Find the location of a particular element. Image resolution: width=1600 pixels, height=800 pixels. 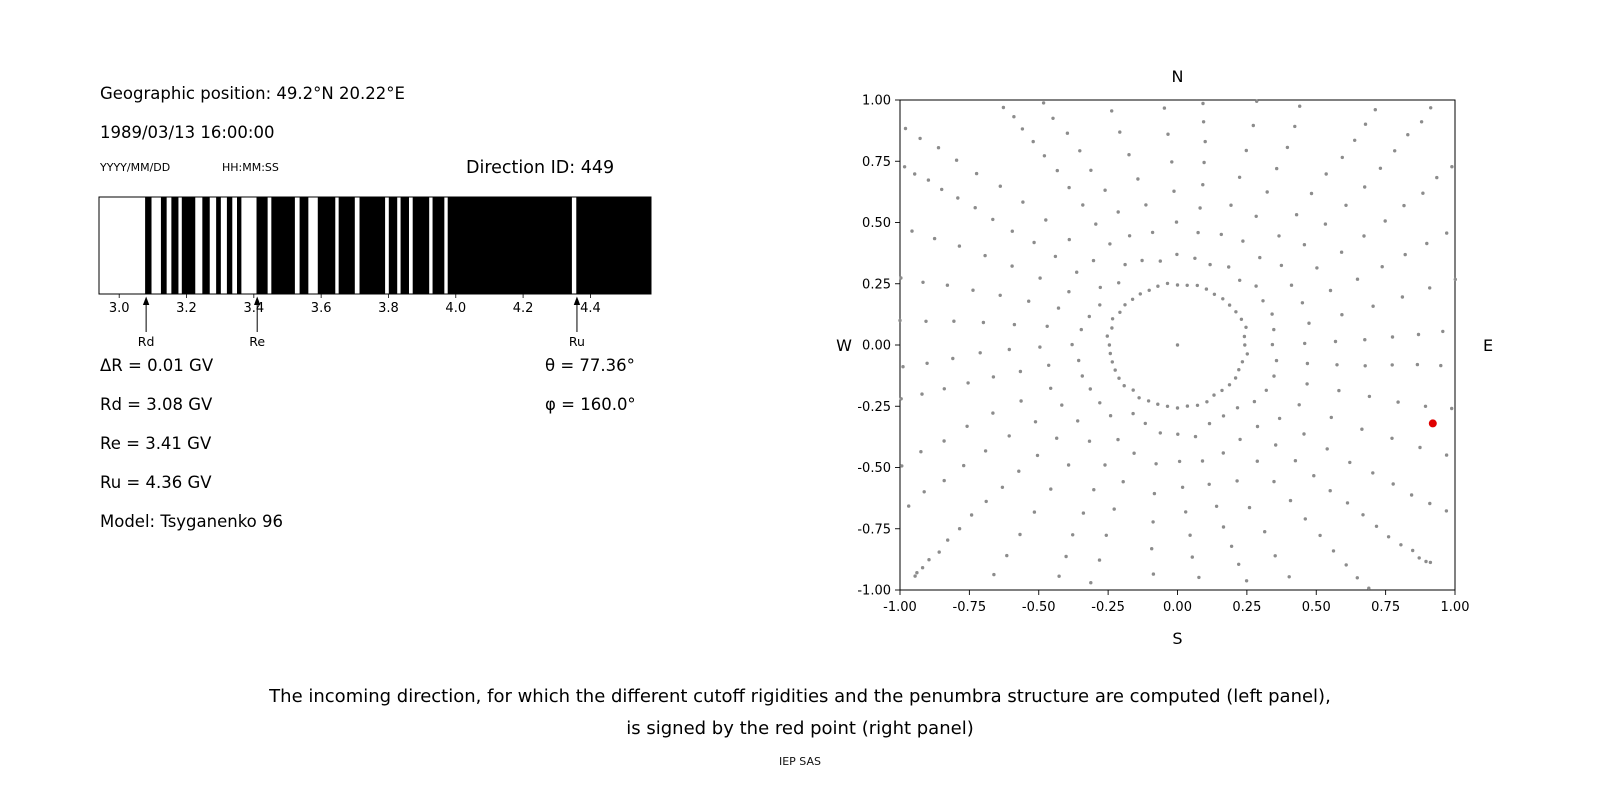

param-phi: φ = 160.0° is located at coordinates (590, 404).